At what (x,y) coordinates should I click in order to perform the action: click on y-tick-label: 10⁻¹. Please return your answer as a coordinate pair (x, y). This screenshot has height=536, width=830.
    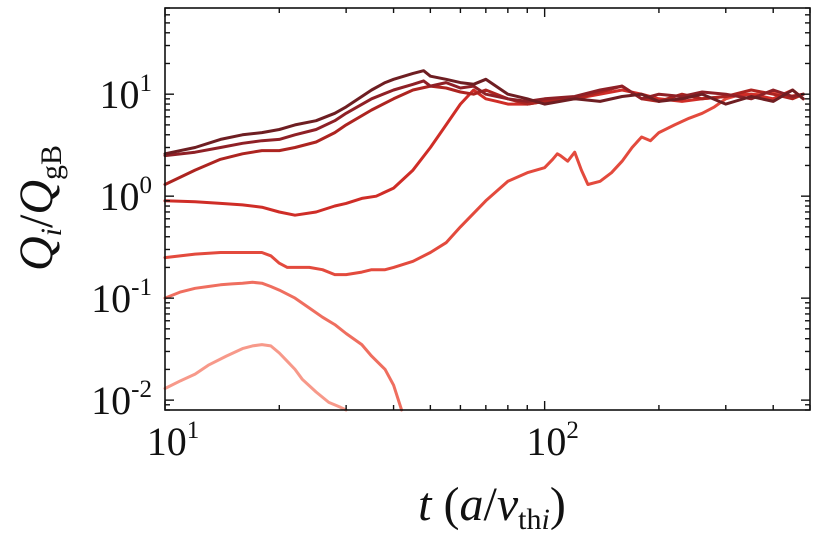
    Looking at the image, I should click on (121, 297).